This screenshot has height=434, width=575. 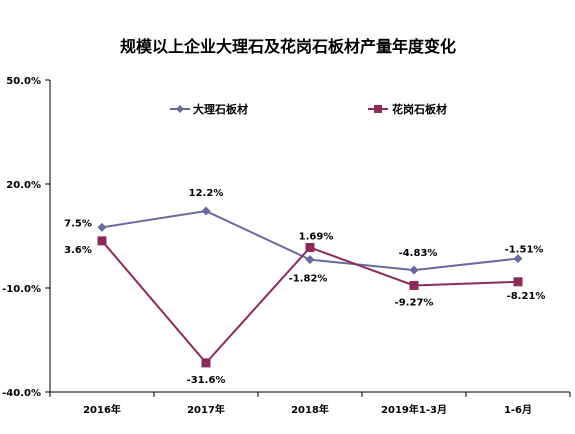 What do you see at coordinates (518, 410) in the screenshot?
I see `x-tick-label: 1-6月` at bounding box center [518, 410].